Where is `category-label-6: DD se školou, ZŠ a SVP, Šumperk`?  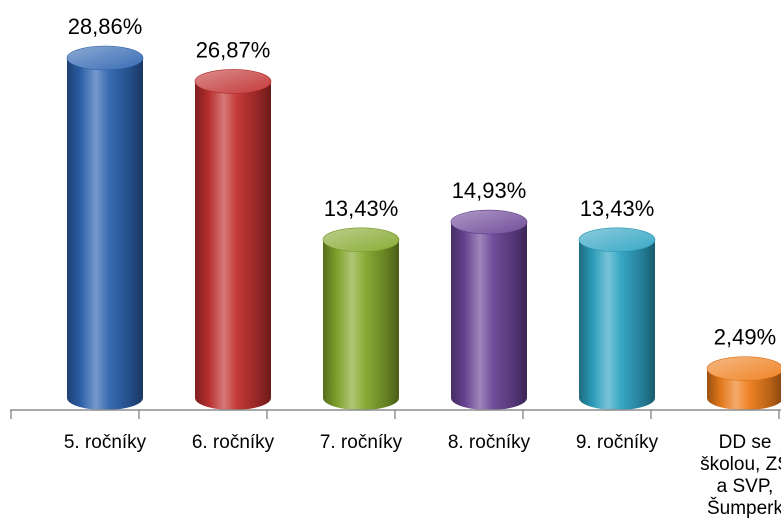
category-label-6: DD se školou, ZŠ a SVP, Šumperk is located at coordinates (740, 475).